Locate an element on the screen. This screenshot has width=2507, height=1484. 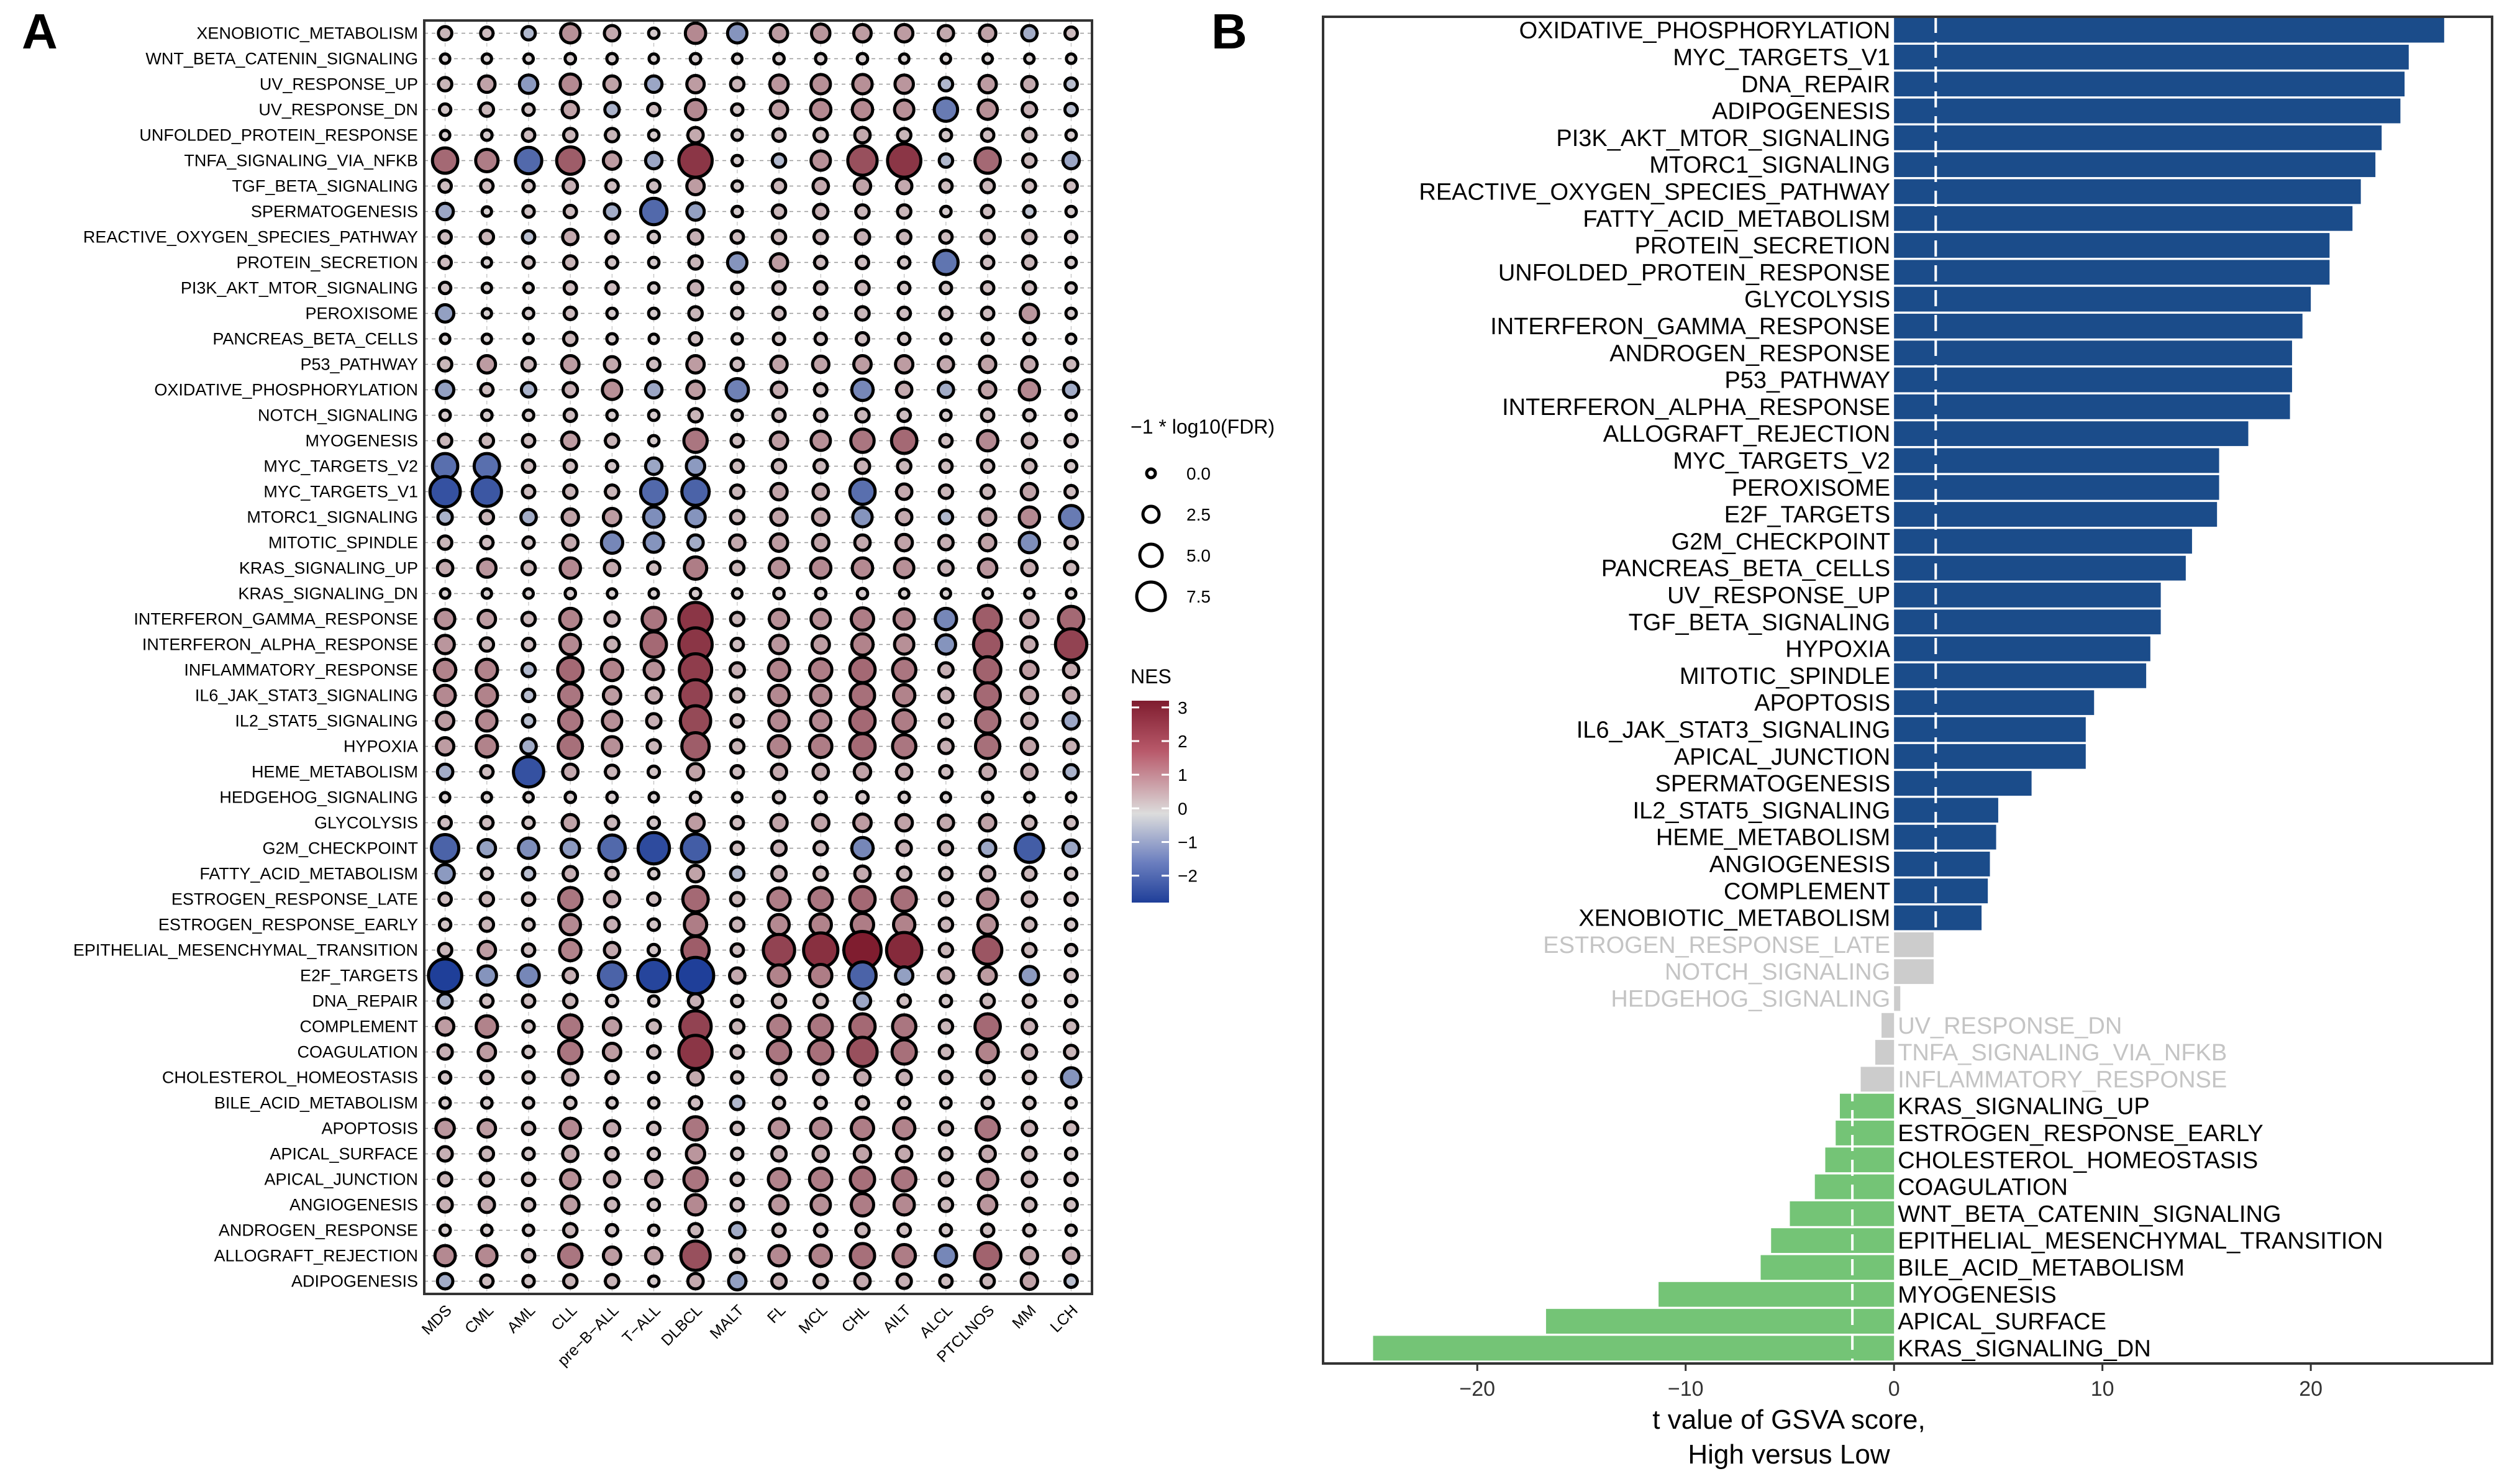
row-label: TGF_BETA_SIGNALING is located at coordinates (325, 186).